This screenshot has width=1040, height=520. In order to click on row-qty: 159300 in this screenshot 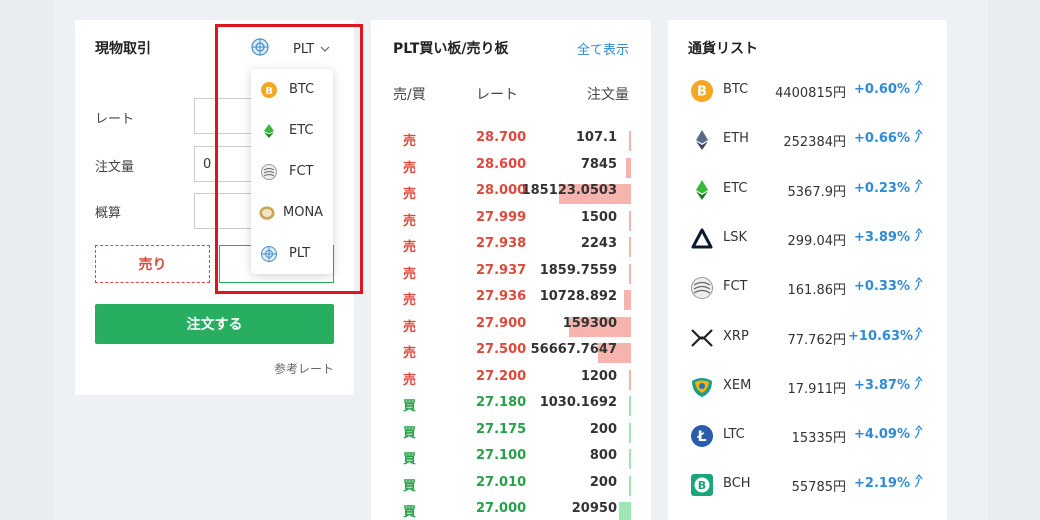, I will do `click(589, 323)`.